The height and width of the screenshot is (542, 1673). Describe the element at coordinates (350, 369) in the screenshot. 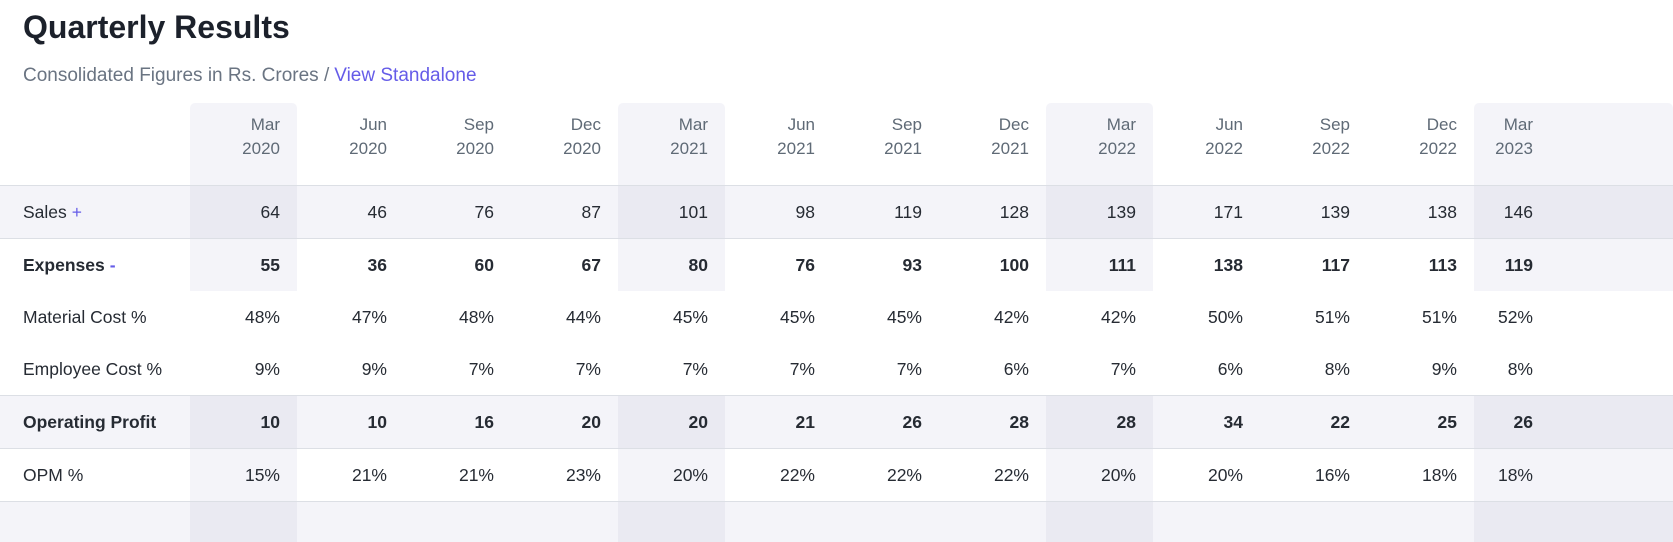

I see `cell-employee-cost-pct-jun-2020: 9%` at that location.